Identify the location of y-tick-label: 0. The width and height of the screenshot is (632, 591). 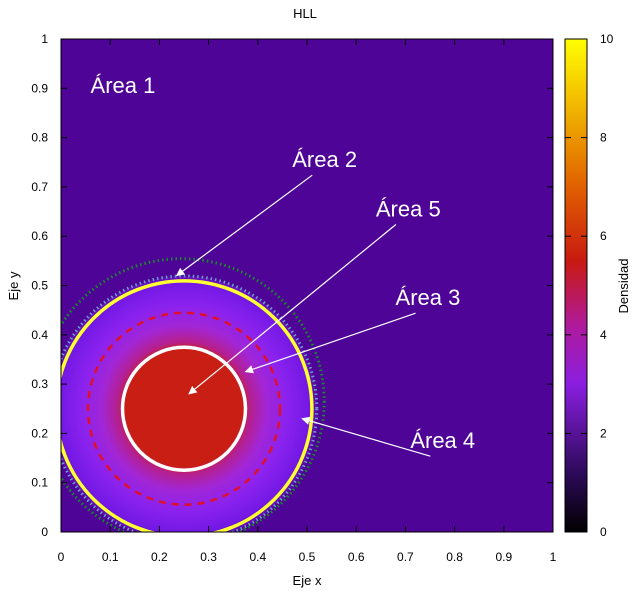
(44, 532).